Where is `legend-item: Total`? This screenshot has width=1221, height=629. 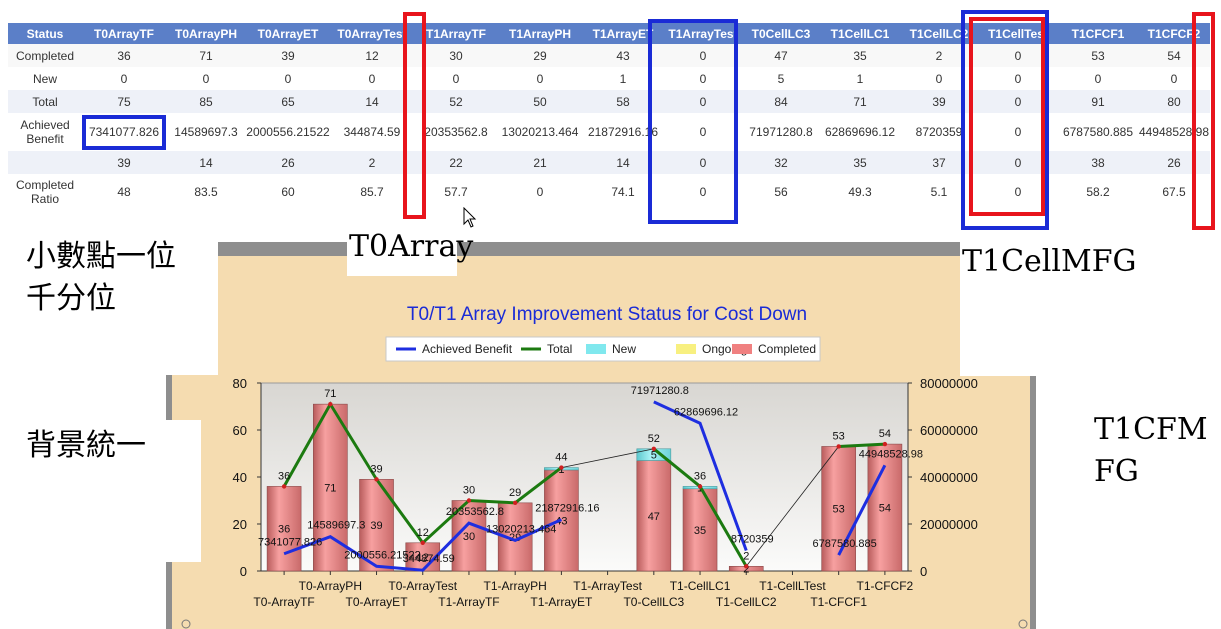 legend-item: Total is located at coordinates (559, 349).